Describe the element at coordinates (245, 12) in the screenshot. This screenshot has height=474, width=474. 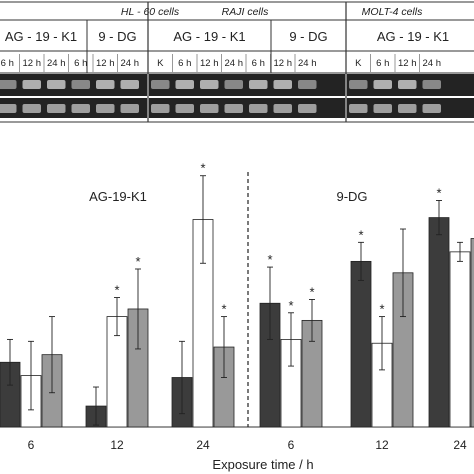
I see `gel-group-title: RAJI cells` at that location.